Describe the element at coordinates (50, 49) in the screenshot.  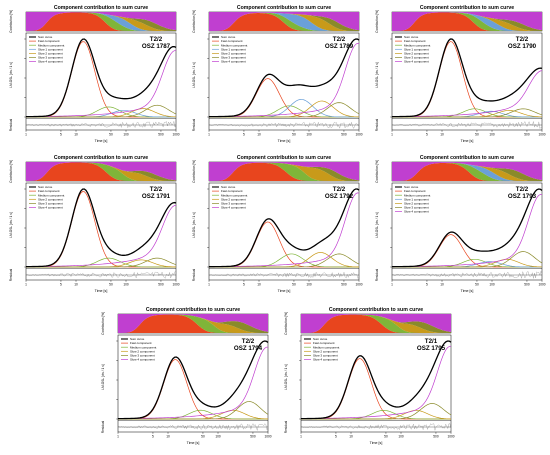
I see `legend-label: Slow 1 component` at that location.